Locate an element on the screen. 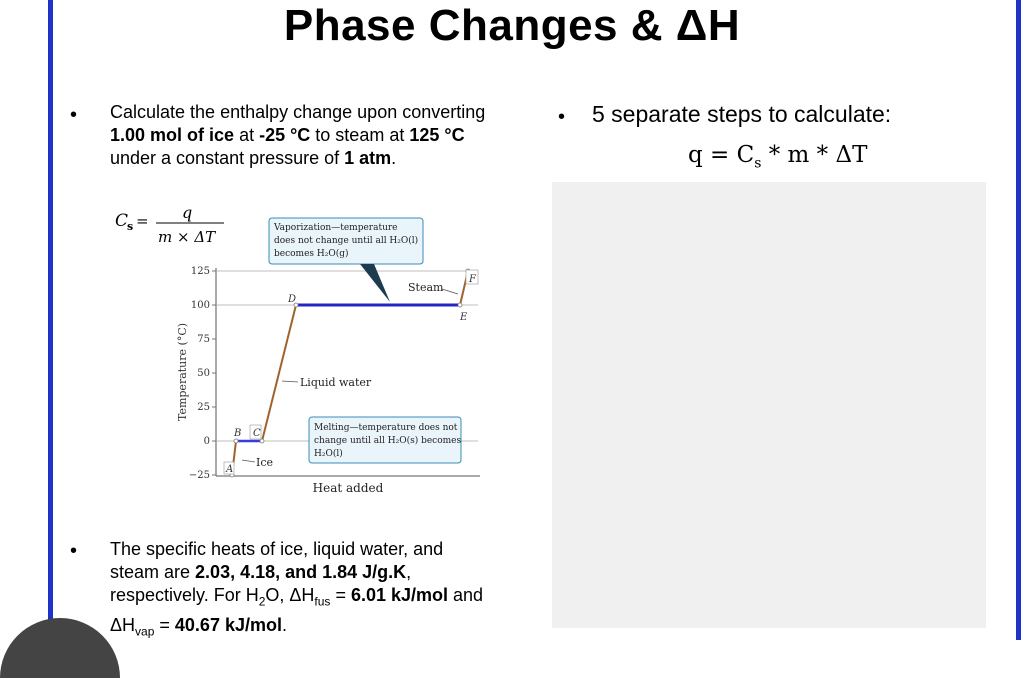 The height and width of the screenshot is (678, 1024). melting-callout is located at coordinates (385, 440).